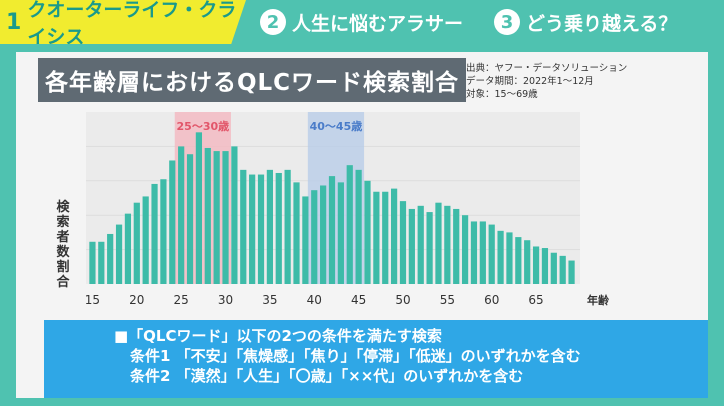 This screenshot has width=724, height=406. Describe the element at coordinates (136, 300) in the screenshot. I see `x-tick-label: 20` at that location.